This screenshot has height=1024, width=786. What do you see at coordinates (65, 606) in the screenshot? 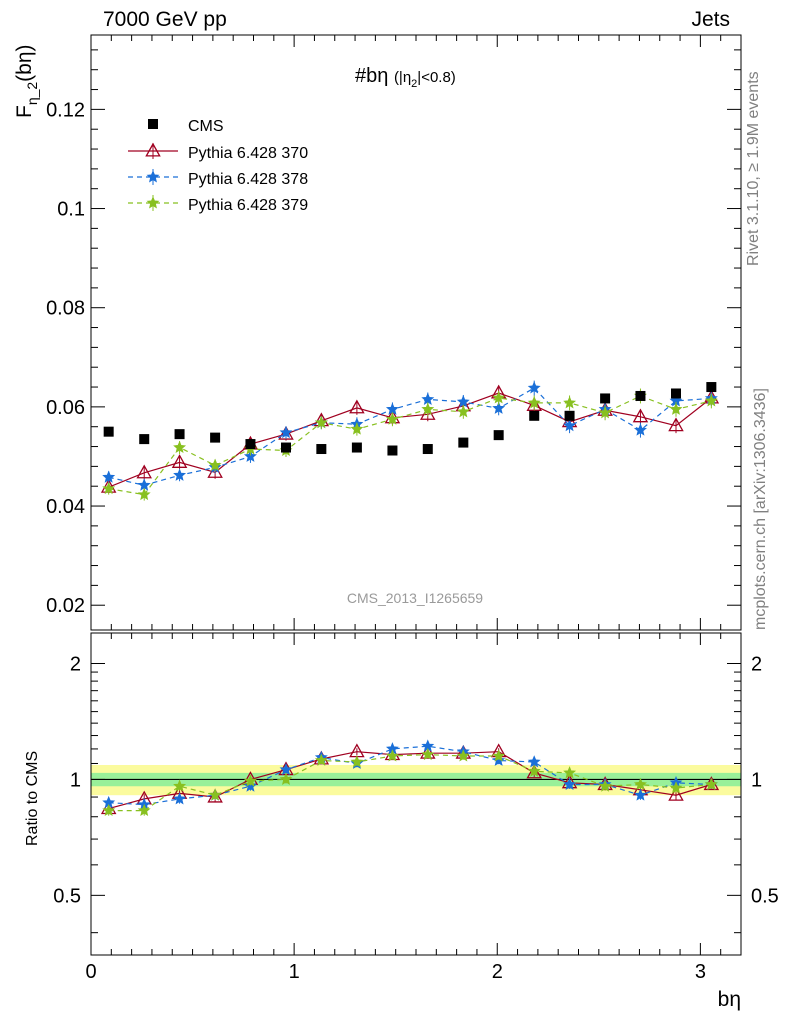
I see `y-tick-label: 0.02` at bounding box center [65, 606].